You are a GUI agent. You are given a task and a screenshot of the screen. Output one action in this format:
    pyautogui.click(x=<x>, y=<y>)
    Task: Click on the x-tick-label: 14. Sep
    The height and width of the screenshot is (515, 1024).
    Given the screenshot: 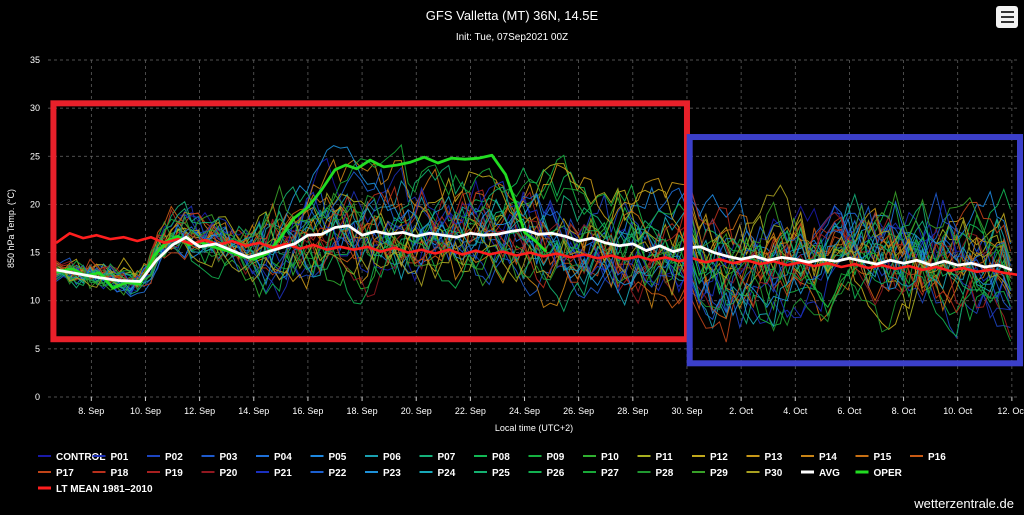 What is the action you would take?
    pyautogui.click(x=253, y=411)
    